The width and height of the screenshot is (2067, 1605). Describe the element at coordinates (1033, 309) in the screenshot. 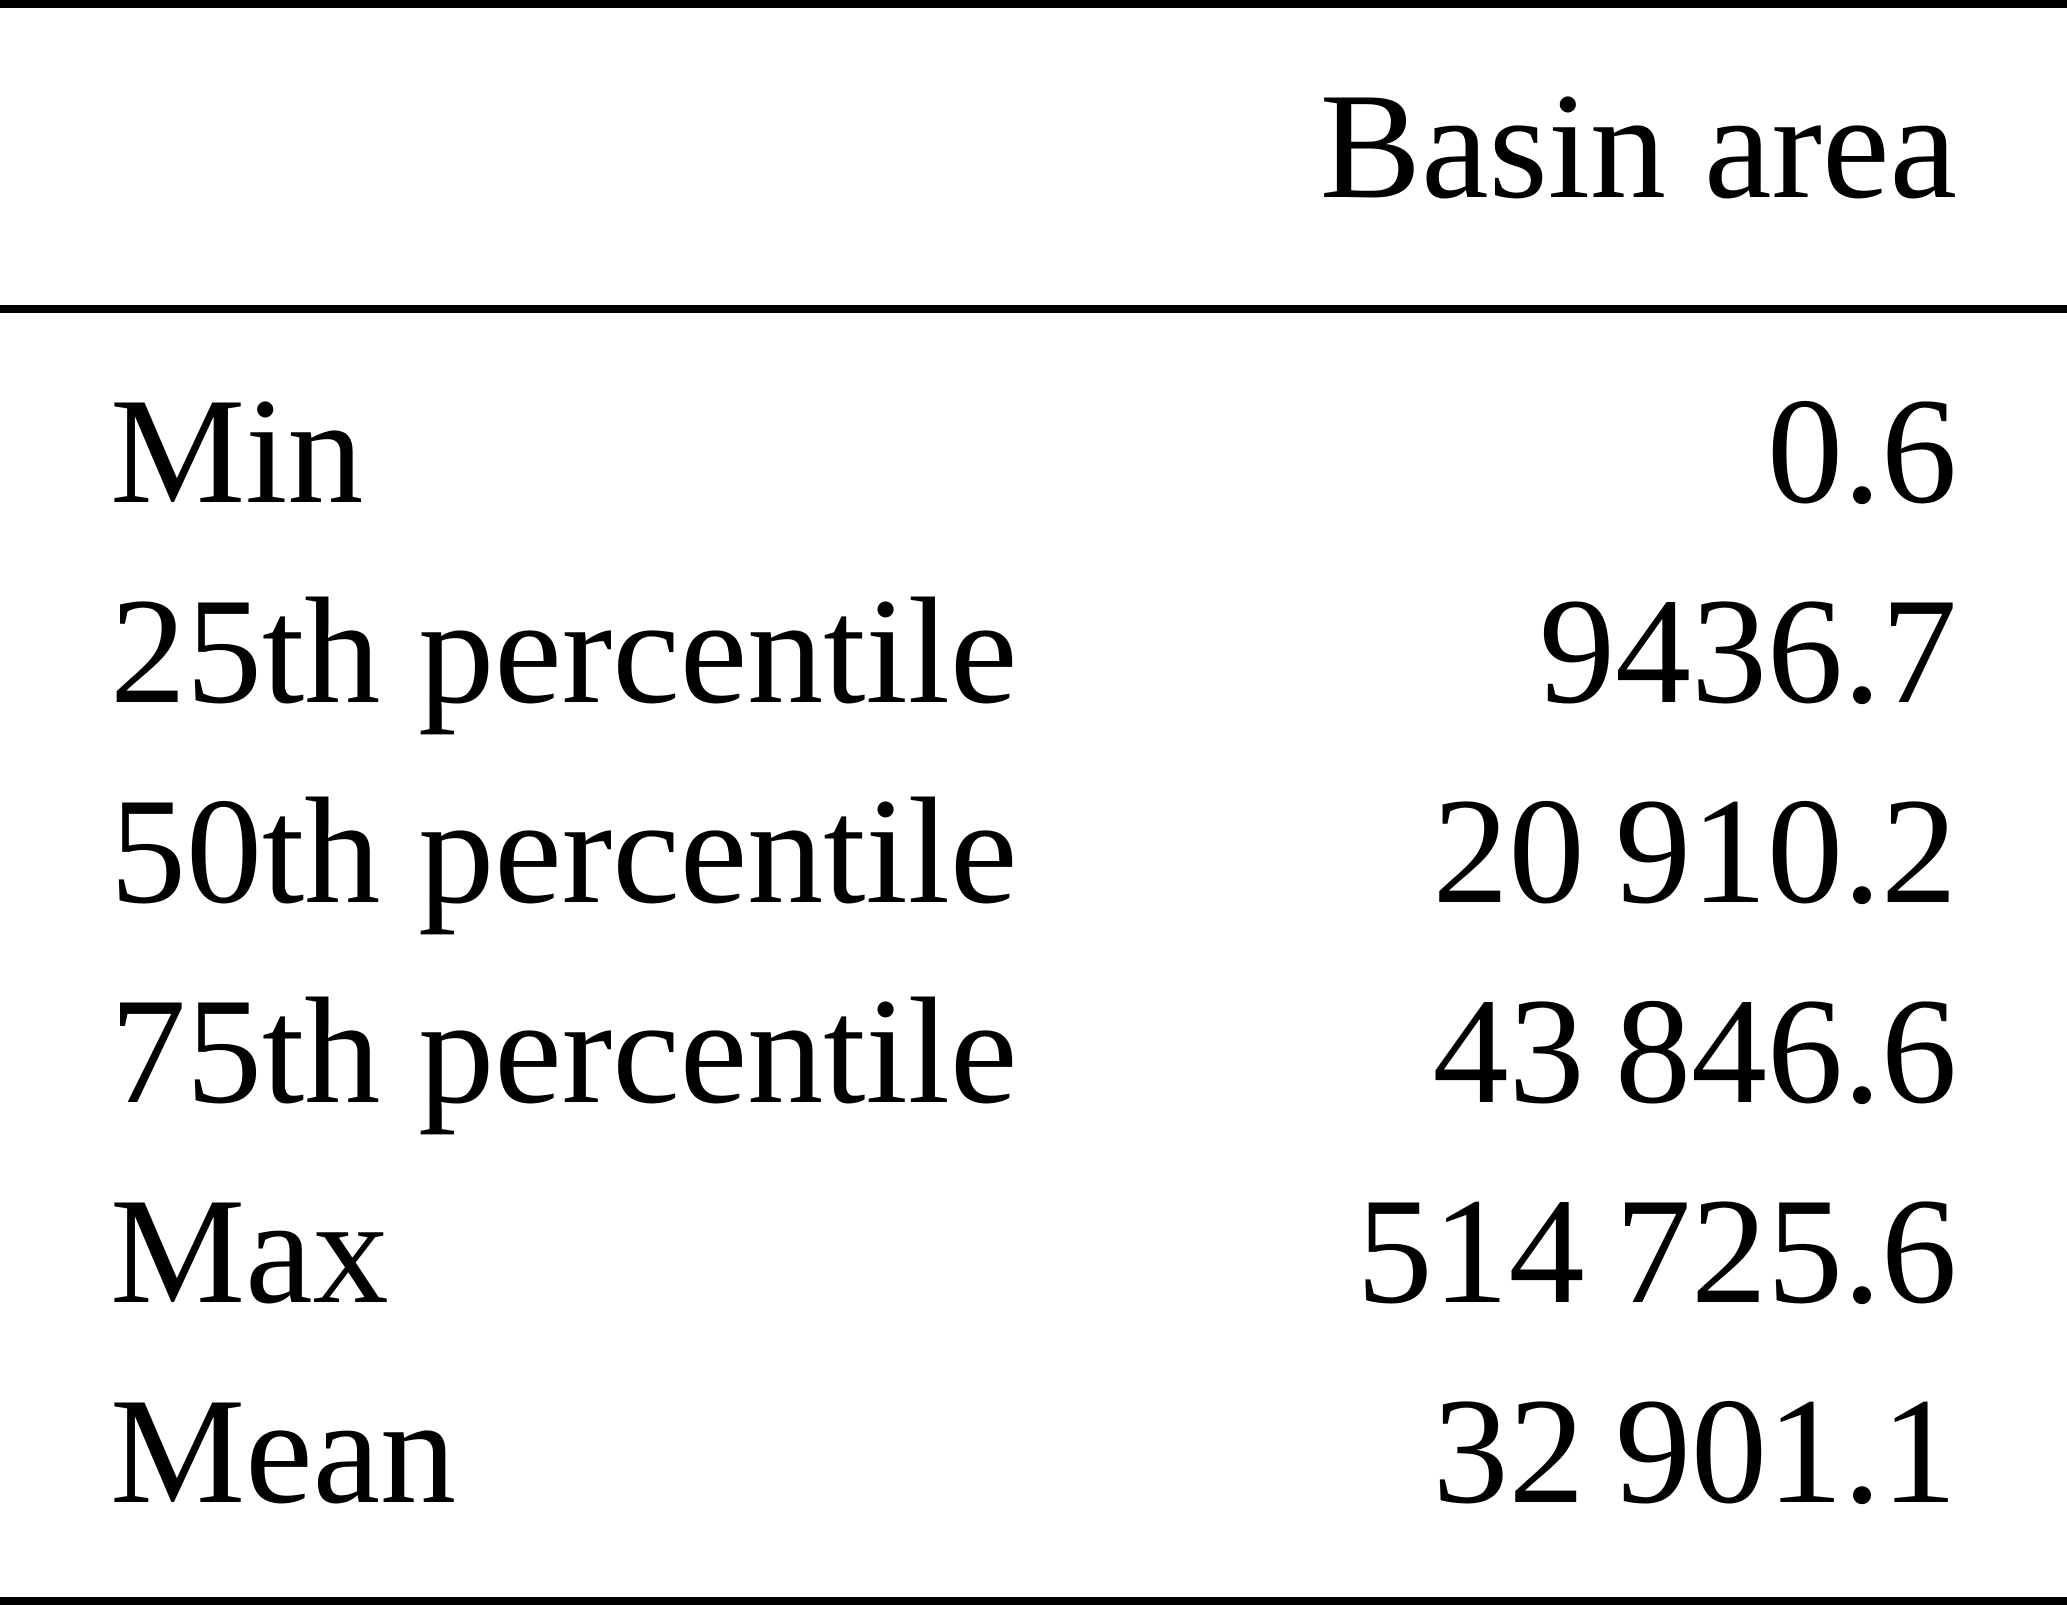

I see `table-mid-rule` at that location.